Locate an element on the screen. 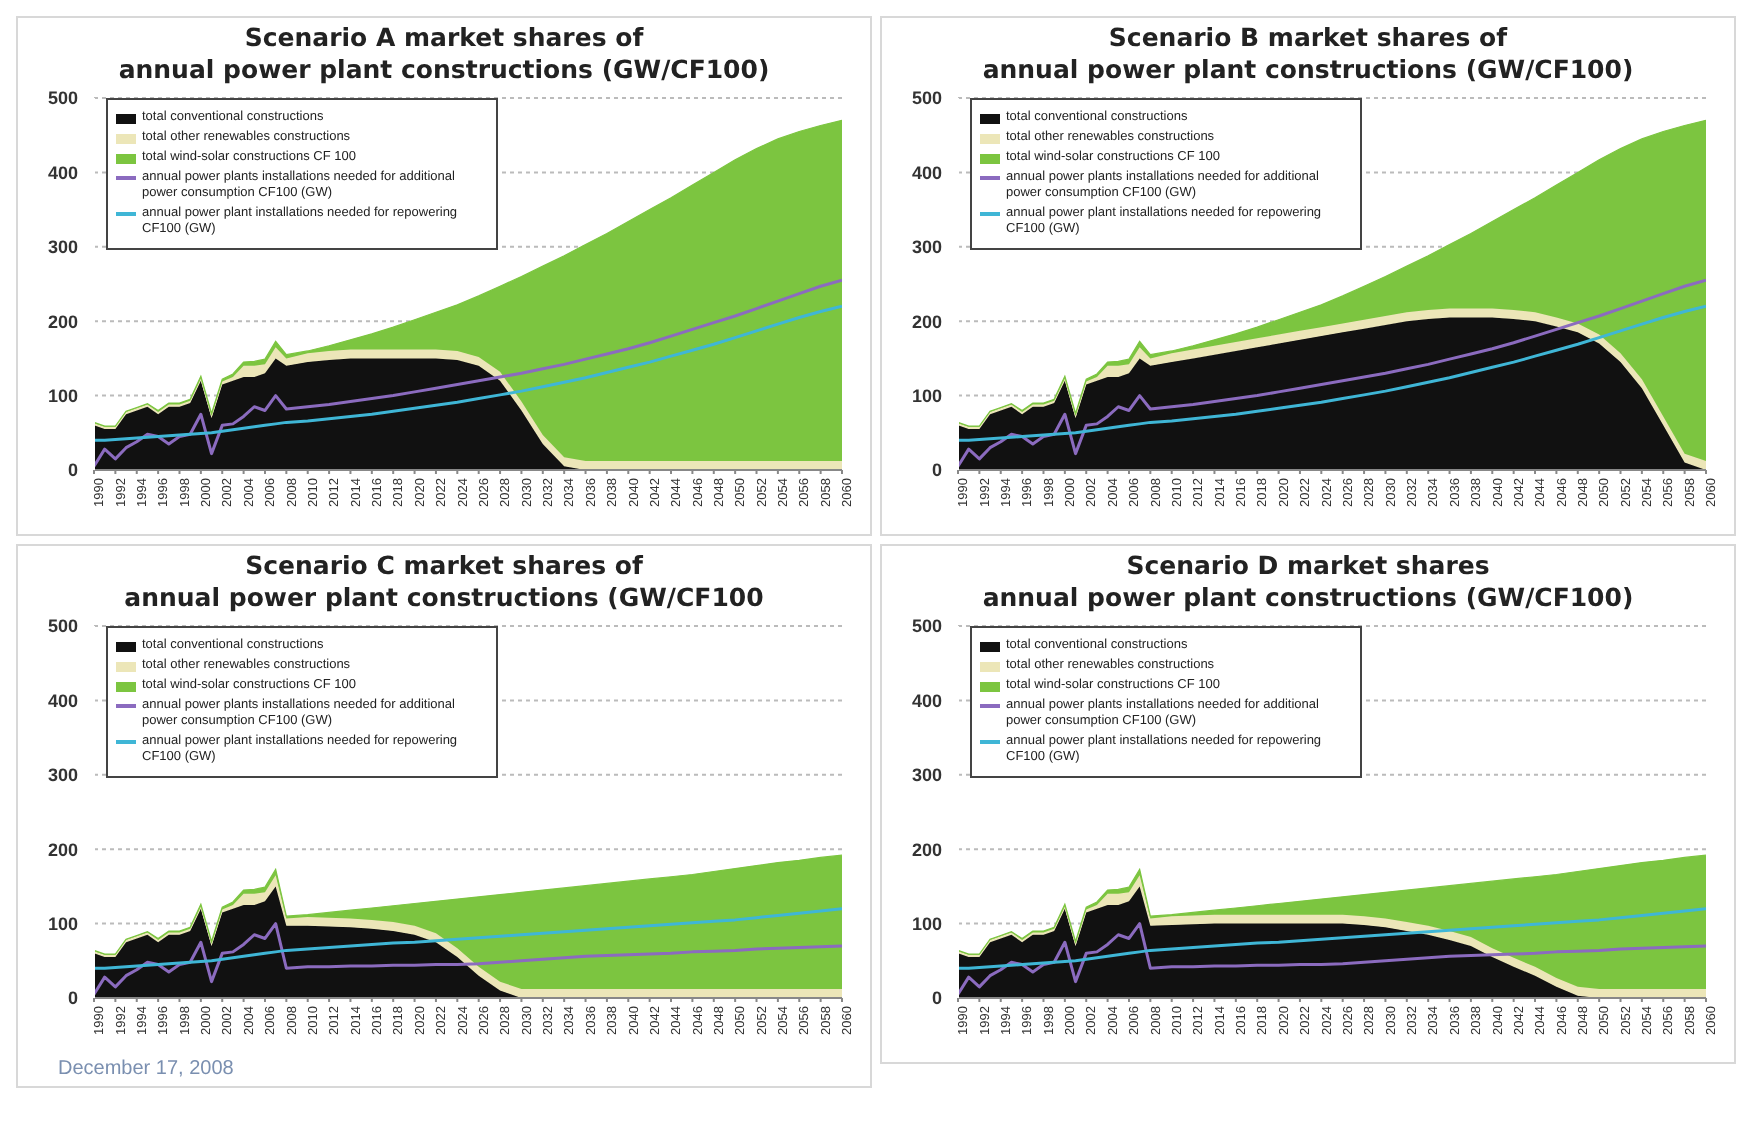 This screenshot has width=1746, height=1124. text: December 17, 2008 is located at coordinates (146, 1070).